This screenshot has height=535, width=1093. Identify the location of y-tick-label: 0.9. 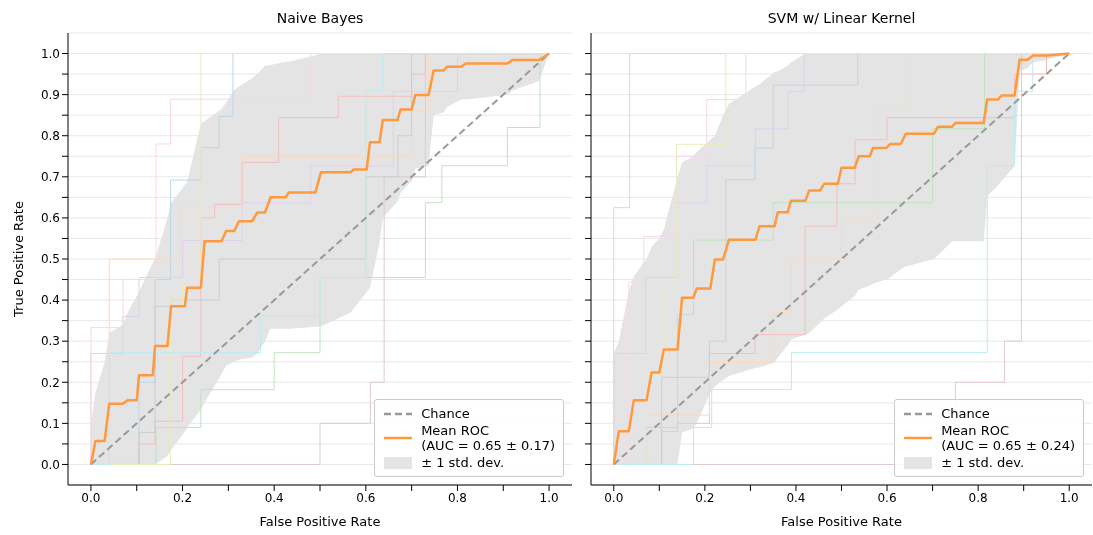
(50, 94).